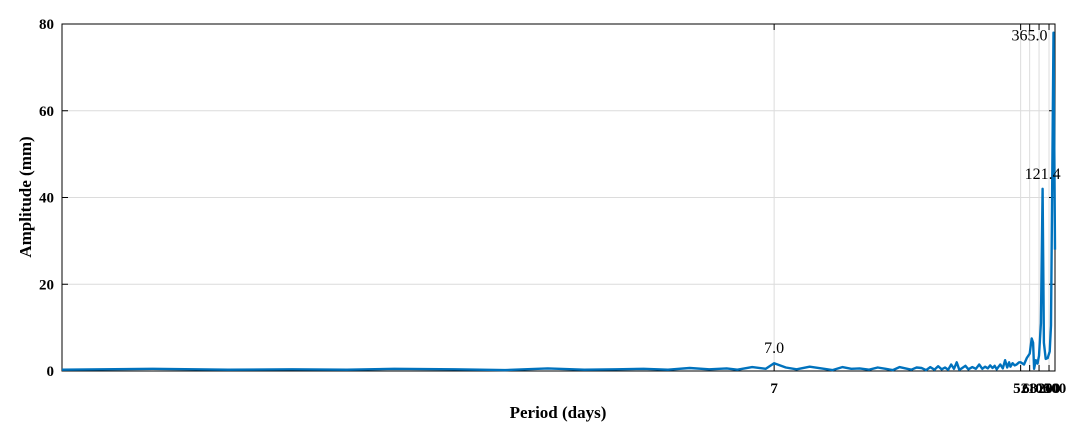  What do you see at coordinates (46, 285) in the screenshot?
I see `y-tick-label: 20` at bounding box center [46, 285].